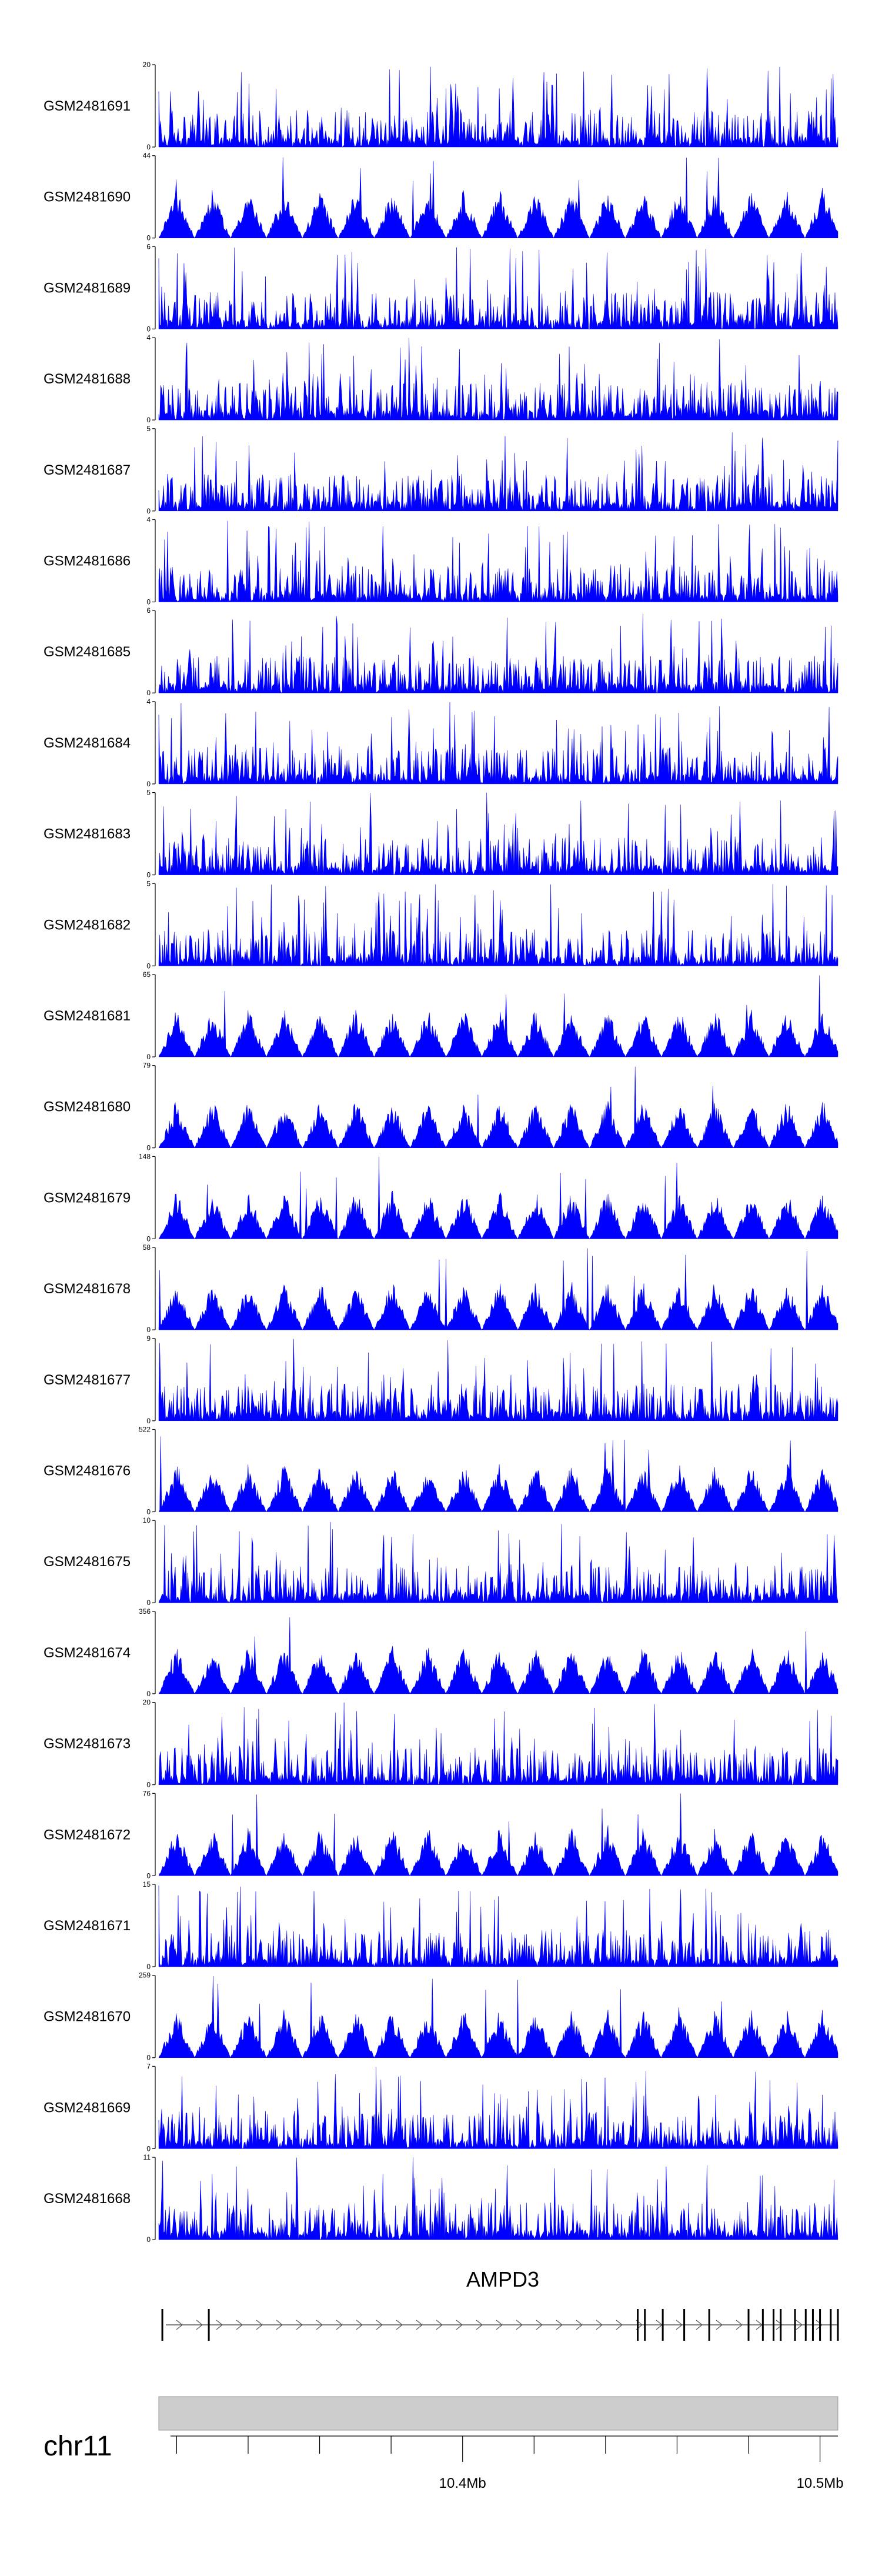 The image size is (882, 2576). I want to click on track-ymax-label: 356, so click(145, 1611).